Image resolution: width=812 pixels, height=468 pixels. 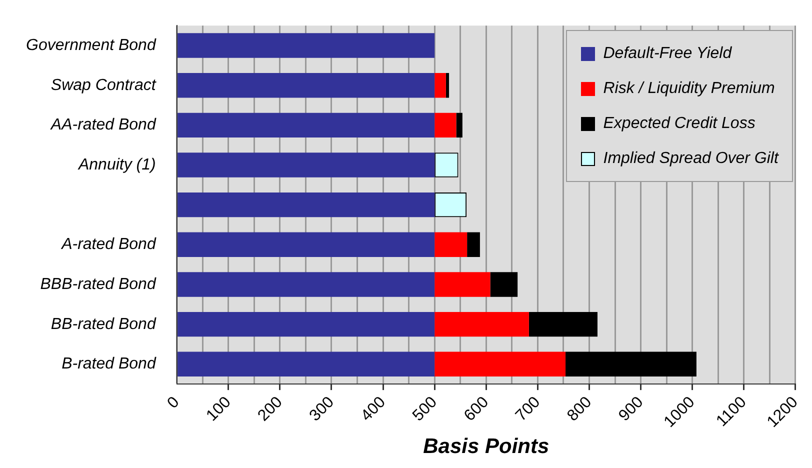 What do you see at coordinates (108, 245) in the screenshot?
I see `y-tick-label: A-rated Bond` at bounding box center [108, 245].